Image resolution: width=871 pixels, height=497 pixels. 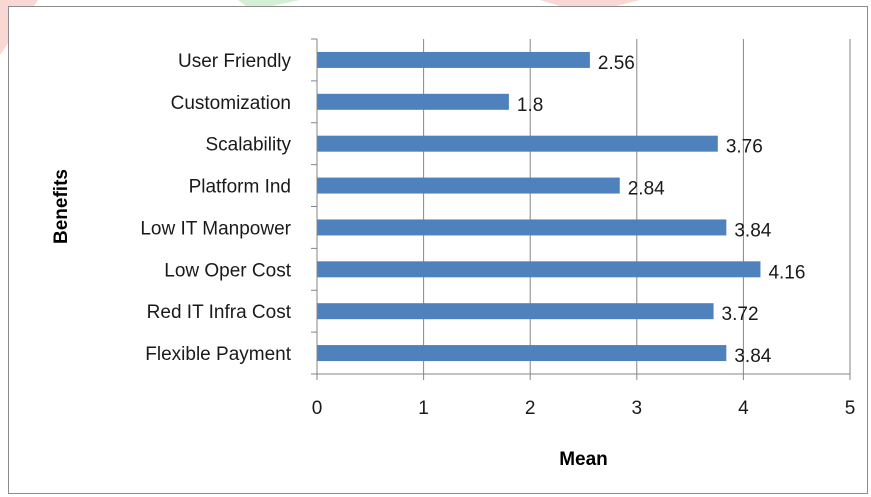 I want to click on x-tick-label: 3, so click(x=637, y=408).